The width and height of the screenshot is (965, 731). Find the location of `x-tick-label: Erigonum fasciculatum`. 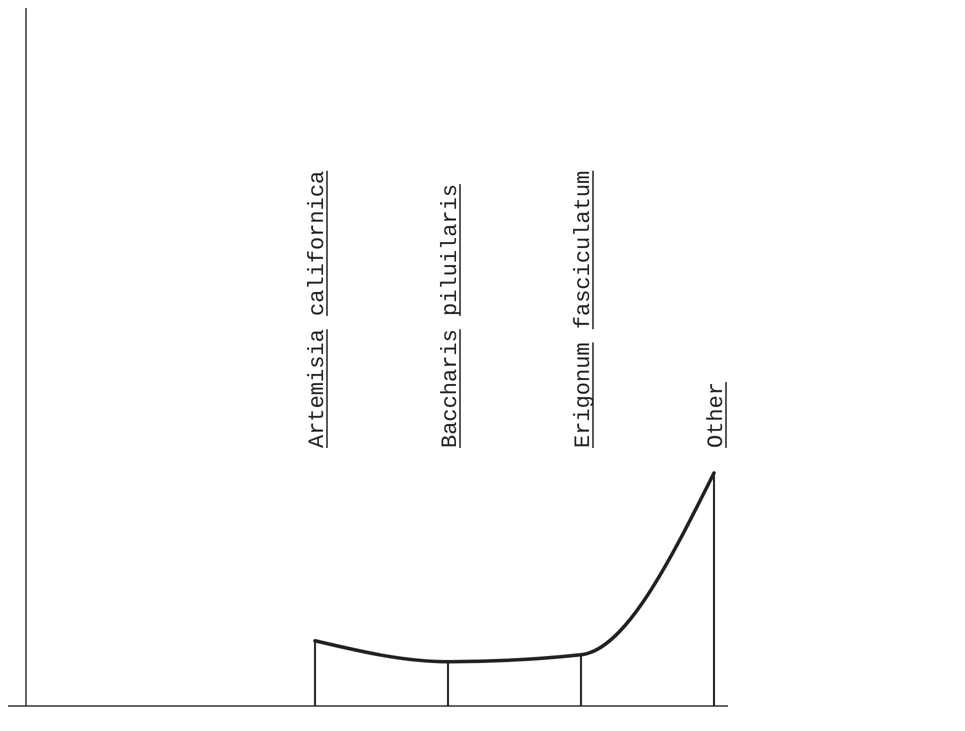

x-tick-label: Erigonum fasciculatum is located at coordinates (583, 309).